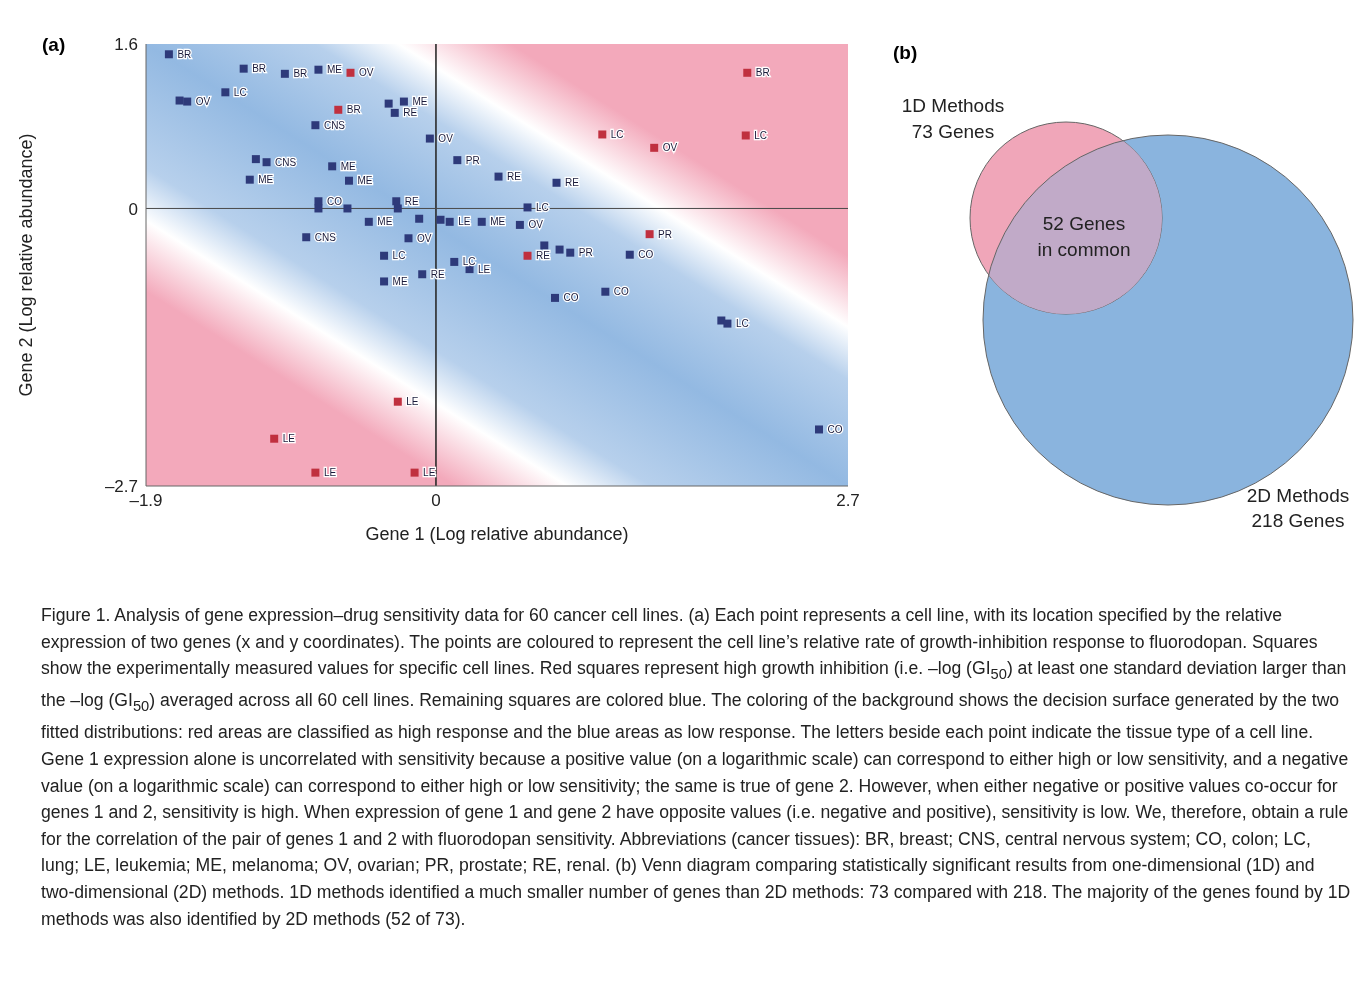 Image resolution: width=1361 pixels, height=986 pixels. What do you see at coordinates (953, 105) in the screenshot?
I see `text: 1D Methods` at bounding box center [953, 105].